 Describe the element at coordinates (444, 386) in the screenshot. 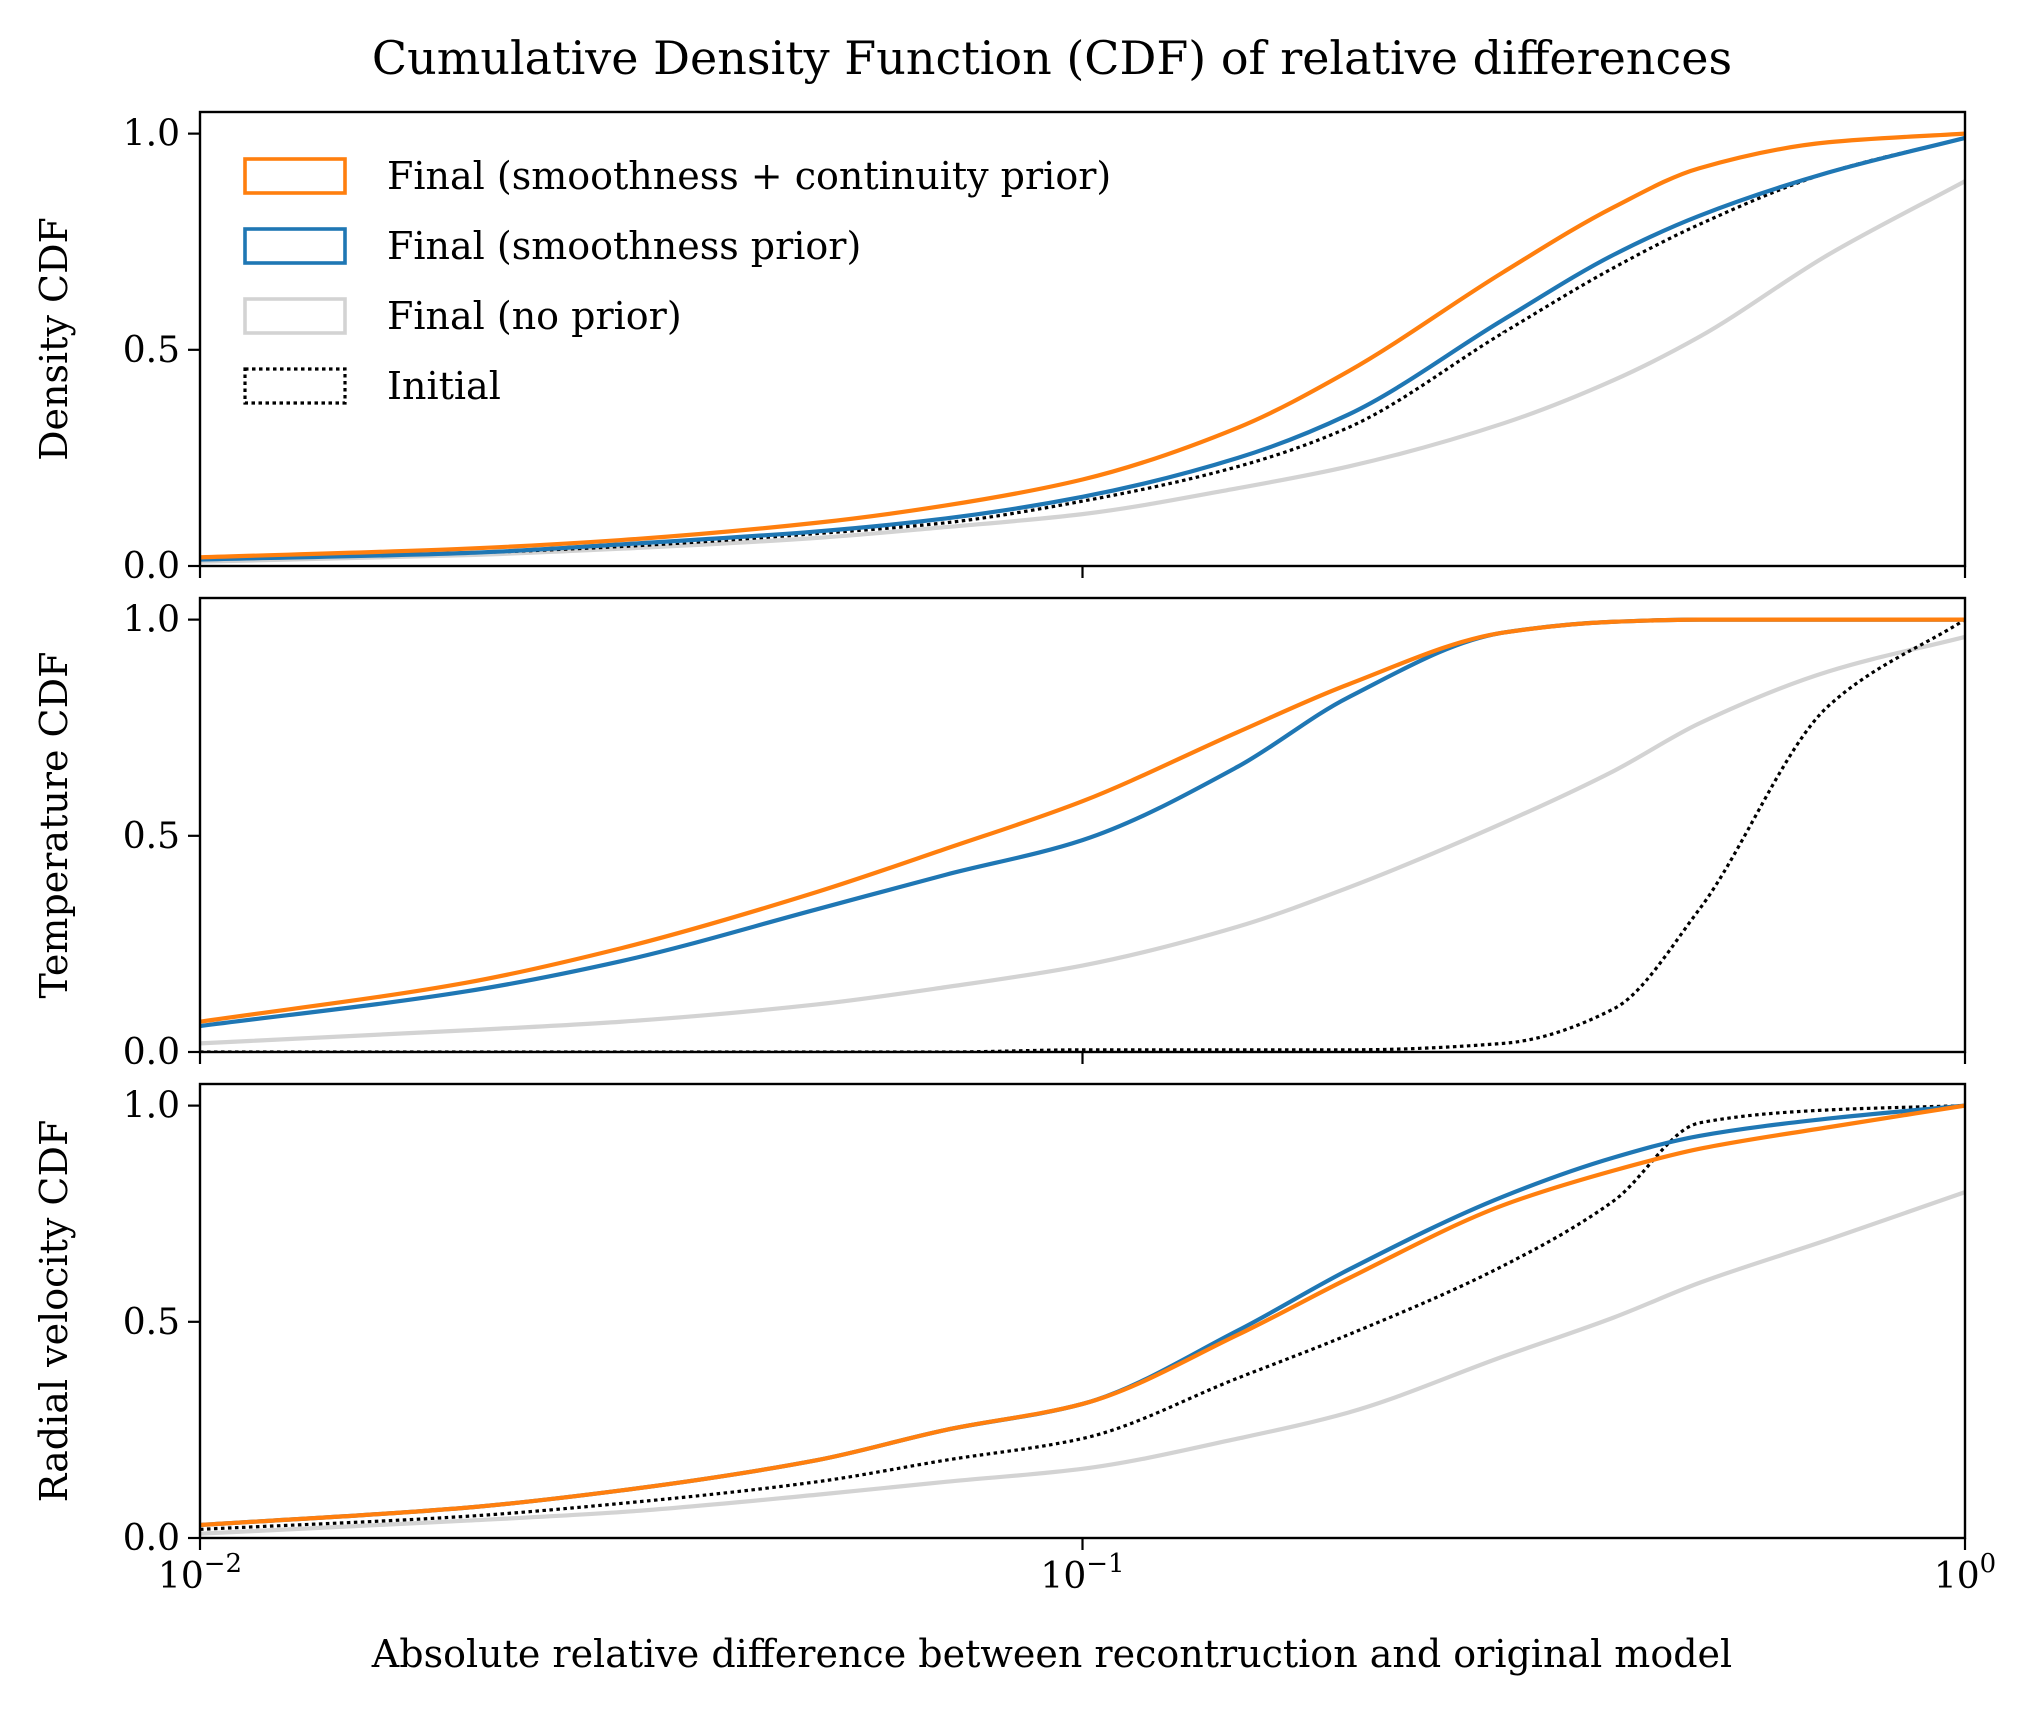

I see `legend-label: Initial` at that location.